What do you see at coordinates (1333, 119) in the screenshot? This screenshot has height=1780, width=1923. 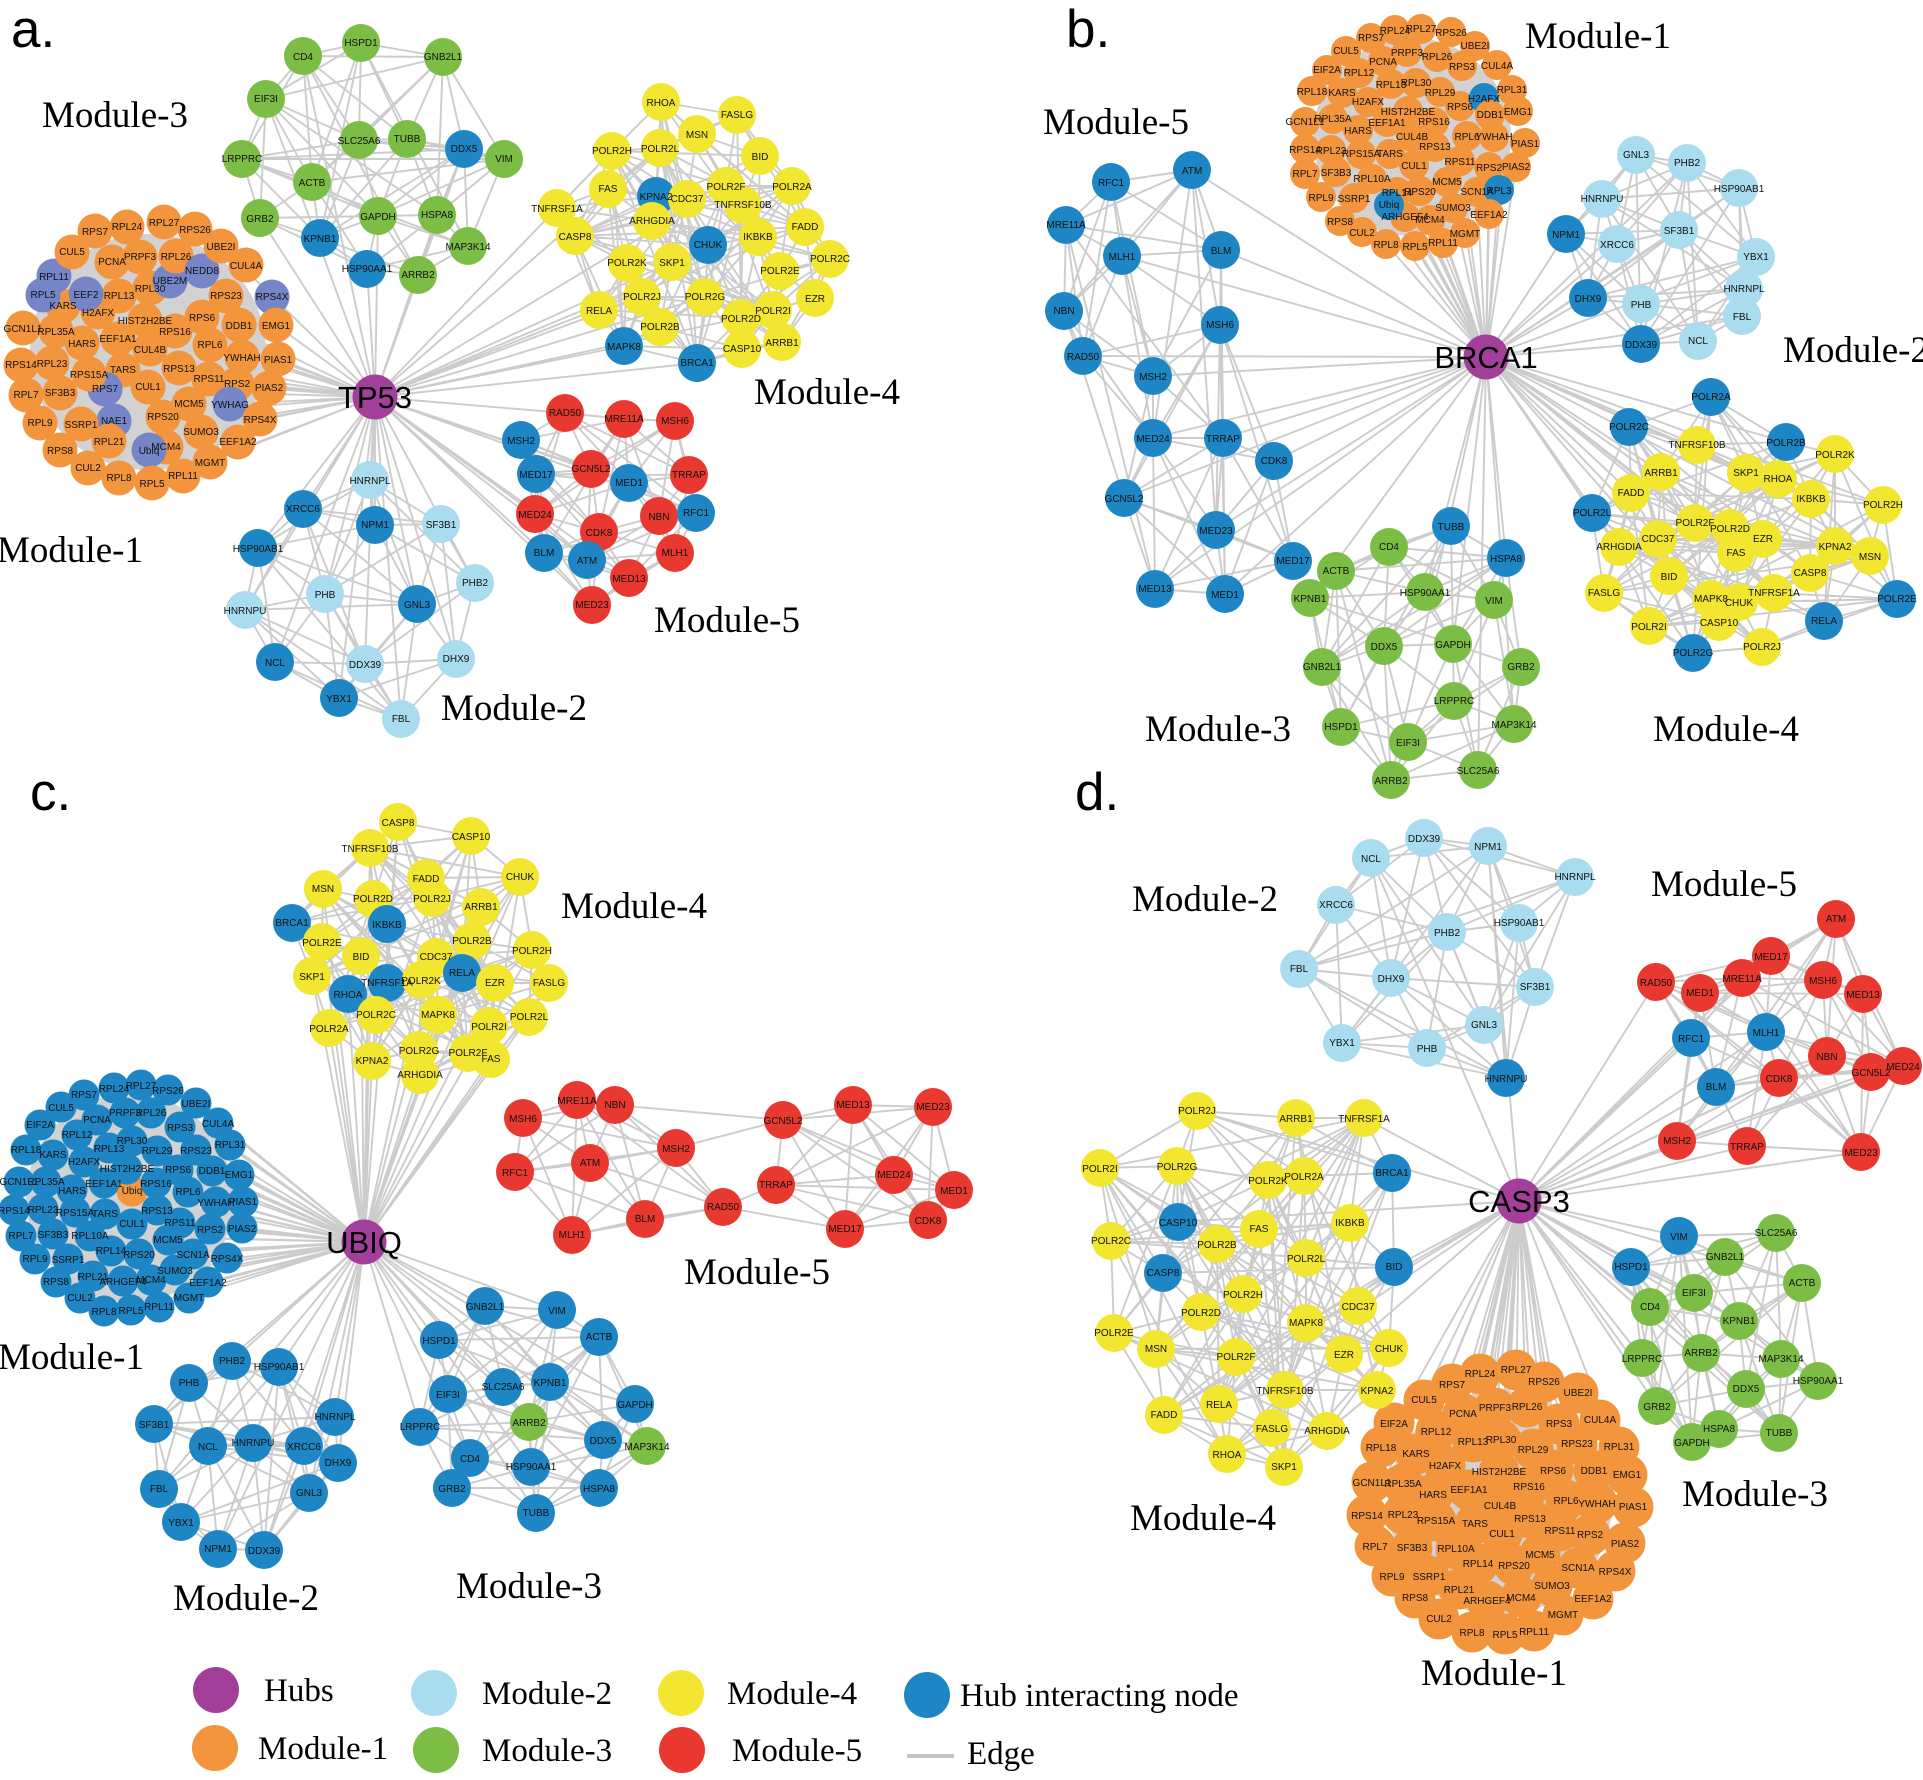 I see `svg-text: RPL35A` at bounding box center [1333, 119].